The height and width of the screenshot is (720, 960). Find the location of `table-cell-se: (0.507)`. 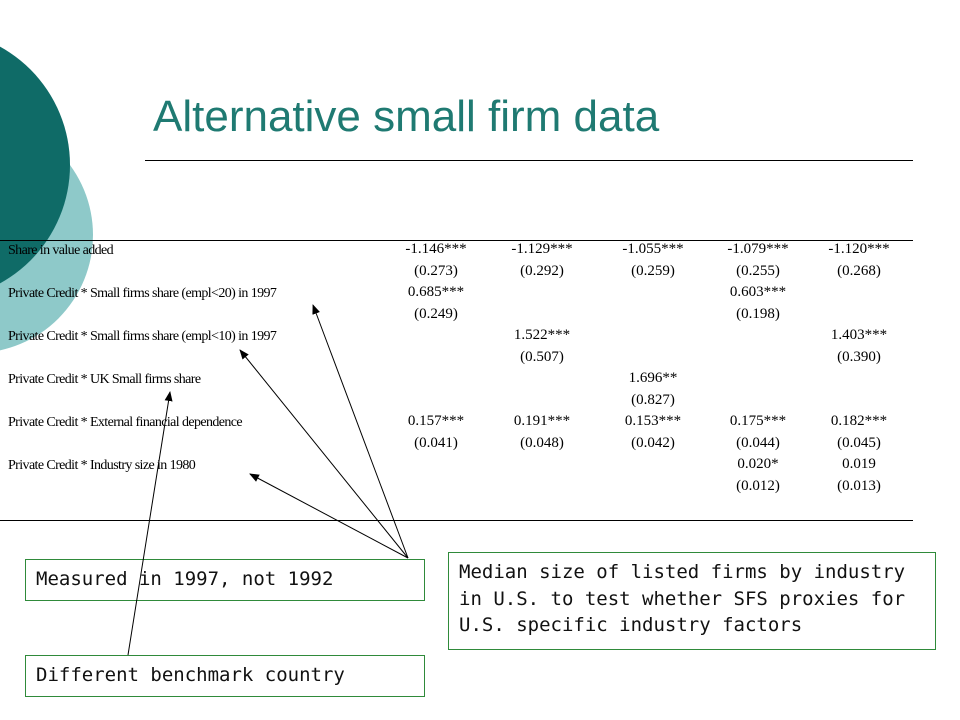

table-cell-se: (0.507) is located at coordinates (542, 357).